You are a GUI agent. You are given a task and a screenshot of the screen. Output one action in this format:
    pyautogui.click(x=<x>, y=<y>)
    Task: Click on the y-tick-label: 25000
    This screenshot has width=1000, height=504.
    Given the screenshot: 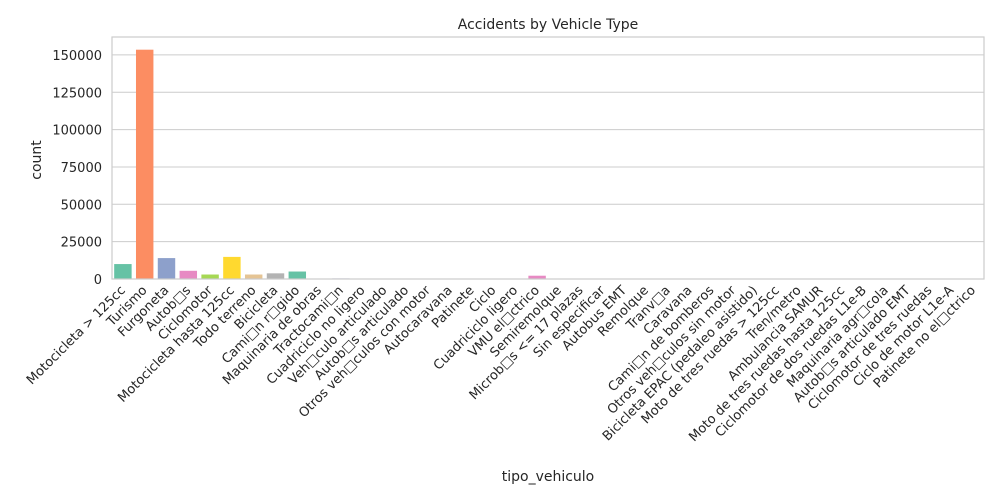 What is the action you would take?
    pyautogui.click(x=81, y=243)
    